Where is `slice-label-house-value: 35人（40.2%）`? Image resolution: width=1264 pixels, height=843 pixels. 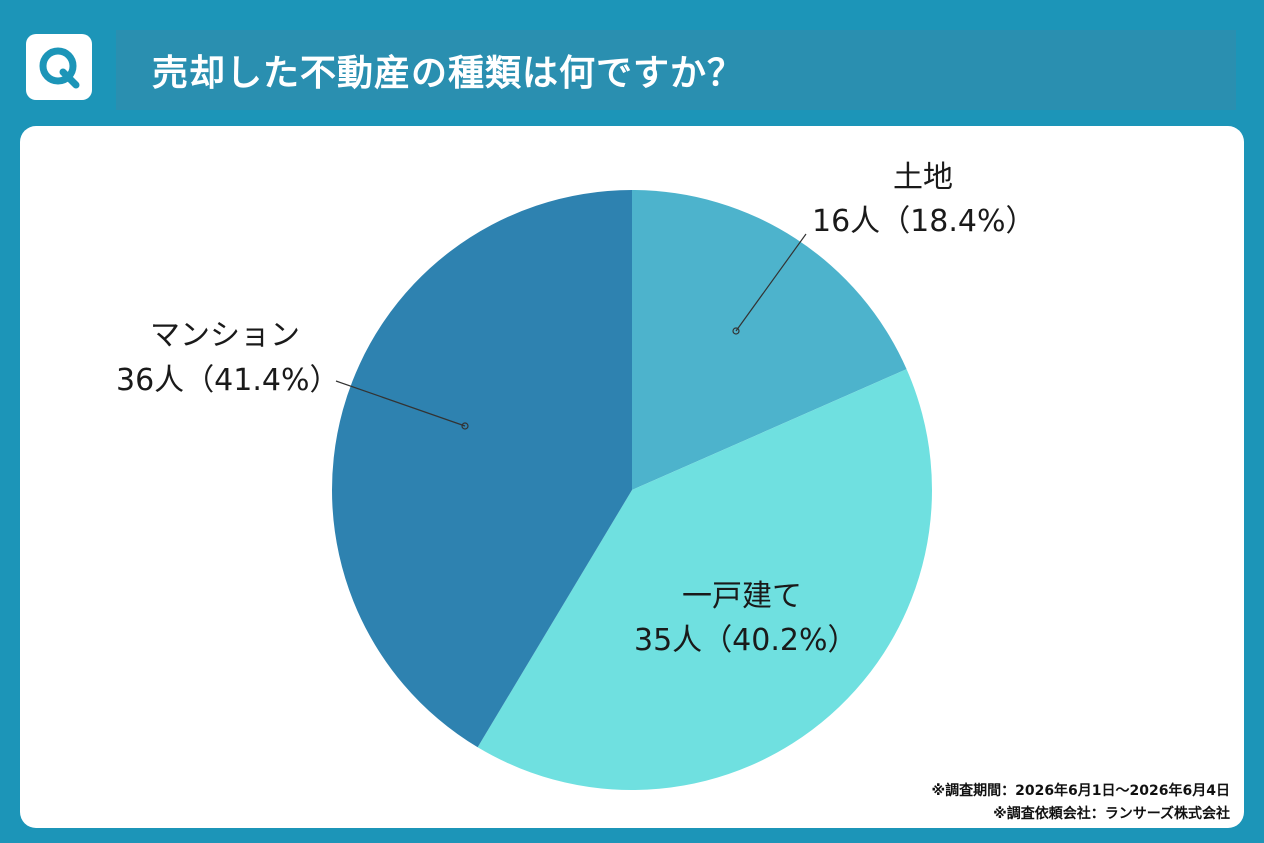 slice-label-house-value: 35人（40.2%） is located at coordinates (746, 640).